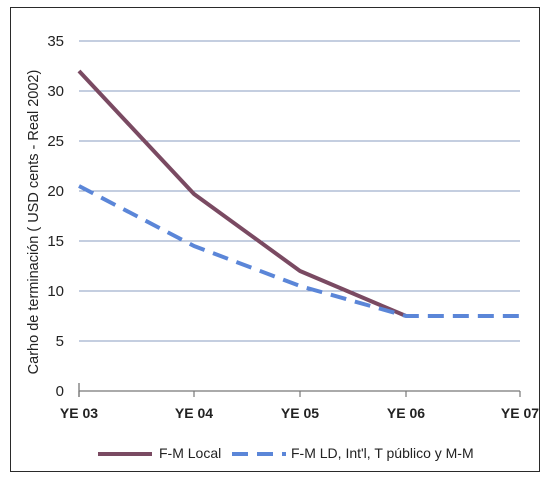 The image size is (545, 477). What do you see at coordinates (79, 413) in the screenshot?
I see `x-tick-label: YE 03` at bounding box center [79, 413].